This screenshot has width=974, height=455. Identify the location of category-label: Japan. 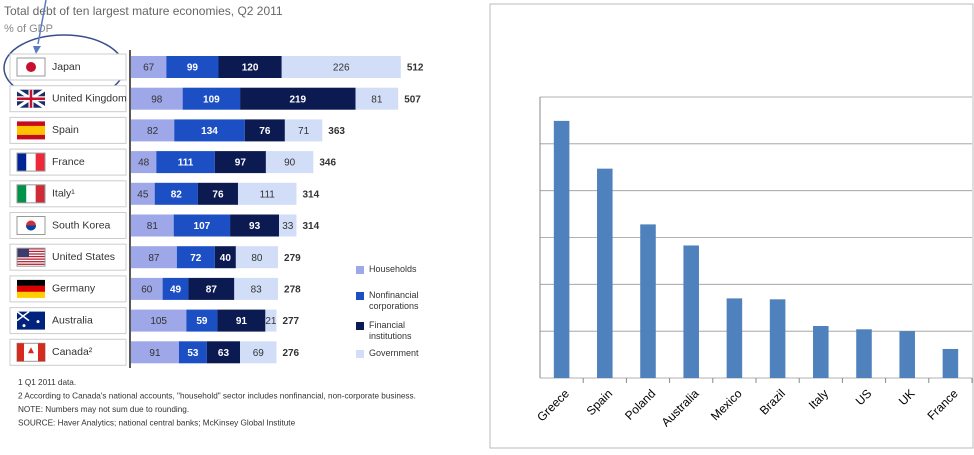
(66, 67).